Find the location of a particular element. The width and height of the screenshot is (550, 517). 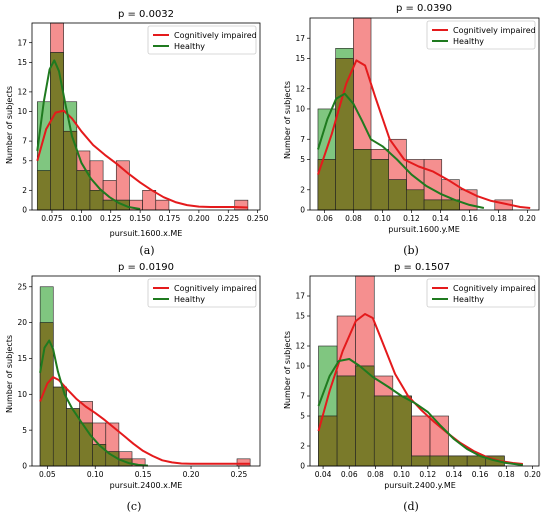

chart-title: p = 0.0390 is located at coordinates (424, 8).